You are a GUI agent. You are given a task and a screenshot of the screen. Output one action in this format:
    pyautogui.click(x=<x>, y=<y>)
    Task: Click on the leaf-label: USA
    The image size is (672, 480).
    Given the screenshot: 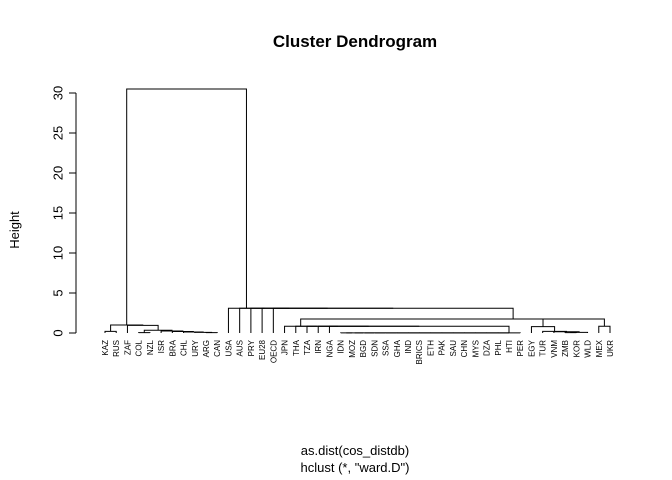 What is the action you would take?
    pyautogui.click(x=228, y=347)
    